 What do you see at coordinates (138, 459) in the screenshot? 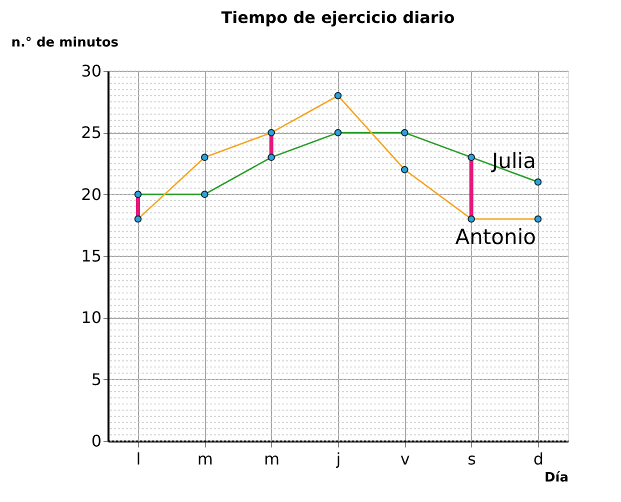
I see `x-tick-label: l` at bounding box center [138, 459].